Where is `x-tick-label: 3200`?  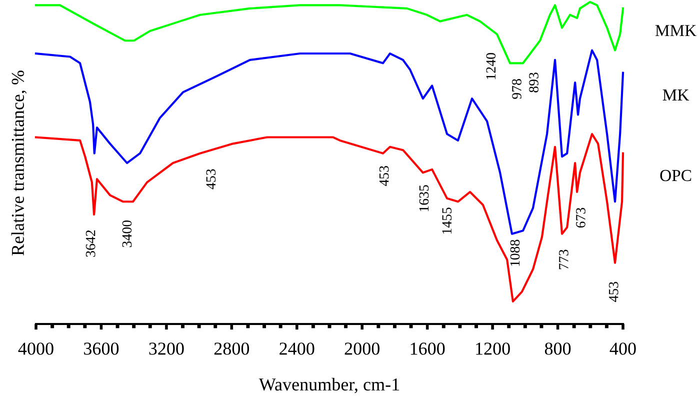 x-tick-label: 3200 is located at coordinates (166, 348).